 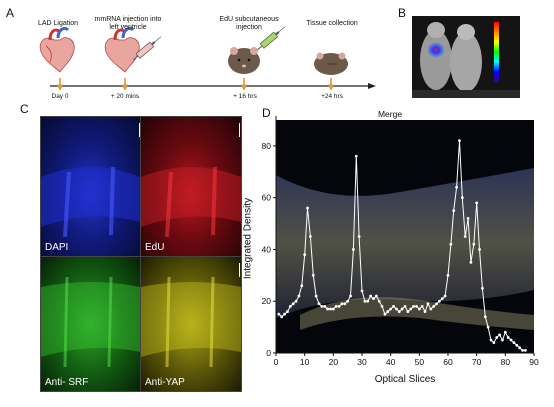 I want to click on x-tick-label: 90, so click(x=534, y=362).